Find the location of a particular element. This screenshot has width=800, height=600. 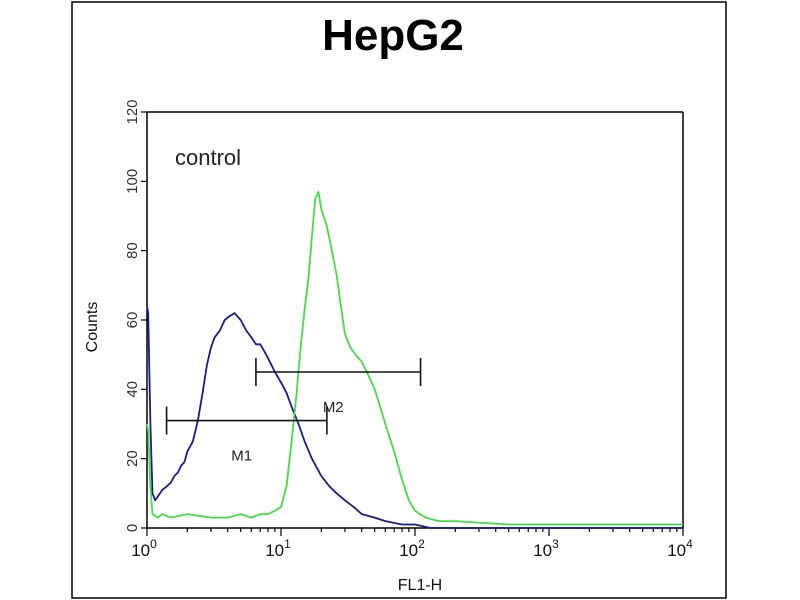

control-annotation: control is located at coordinates (208, 157).